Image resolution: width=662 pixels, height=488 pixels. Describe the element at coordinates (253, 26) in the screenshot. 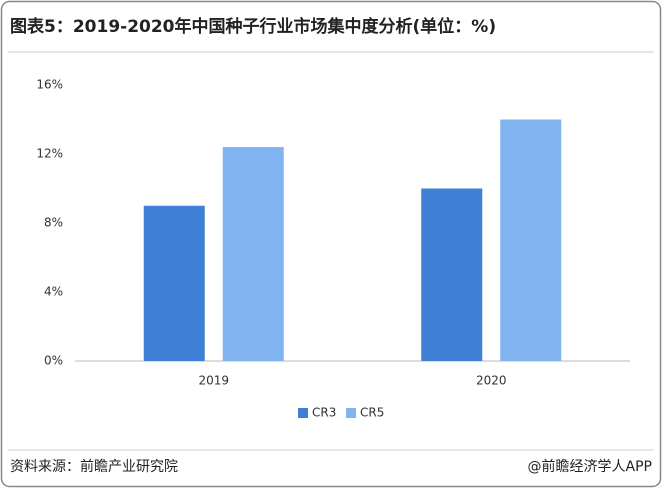

I see `chart-title: 图表5：2019-2020年中国种子行业市场集中度分析(单位：%)` at that location.